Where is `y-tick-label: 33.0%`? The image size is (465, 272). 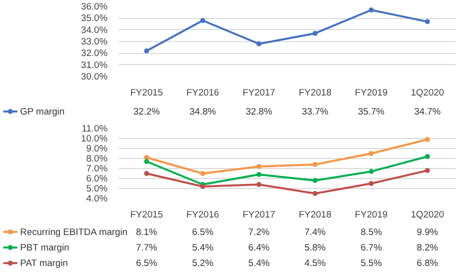 y-tick-label: 33.0% is located at coordinates (94, 41).